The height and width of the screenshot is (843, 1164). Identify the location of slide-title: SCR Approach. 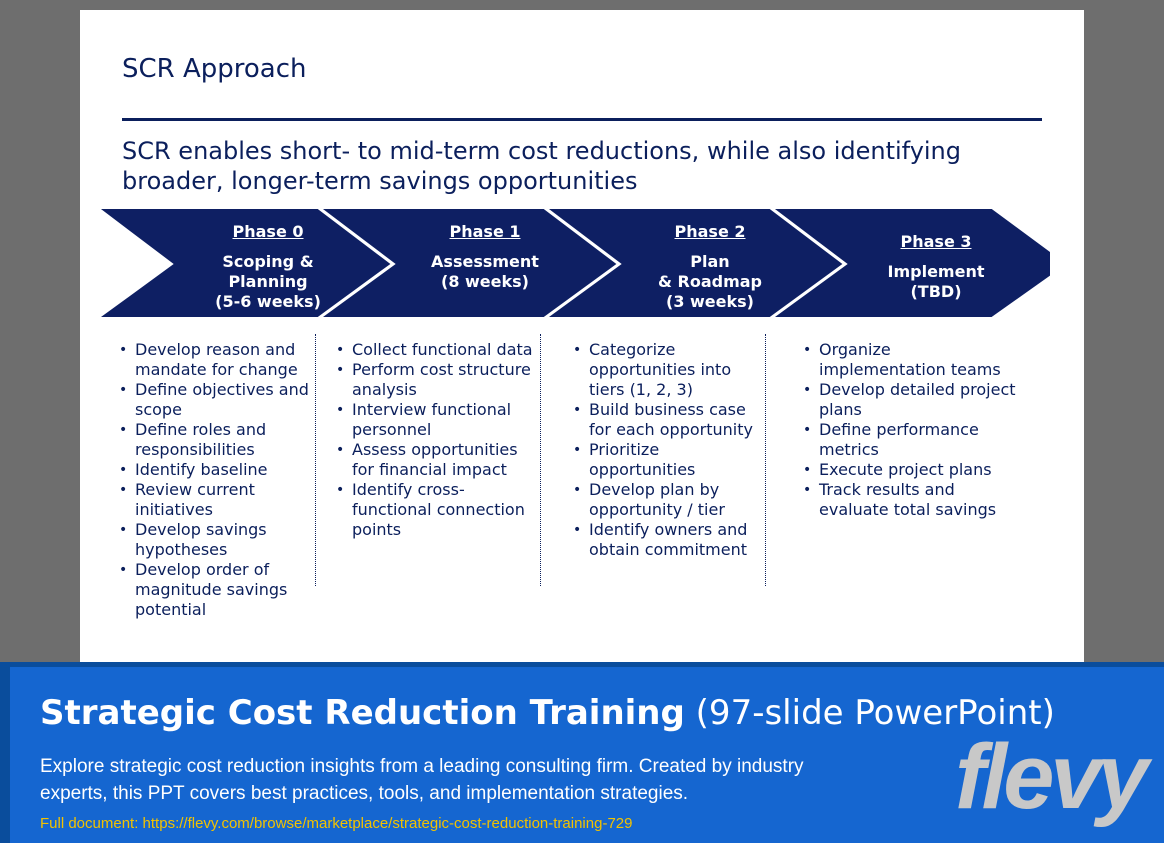
(214, 69).